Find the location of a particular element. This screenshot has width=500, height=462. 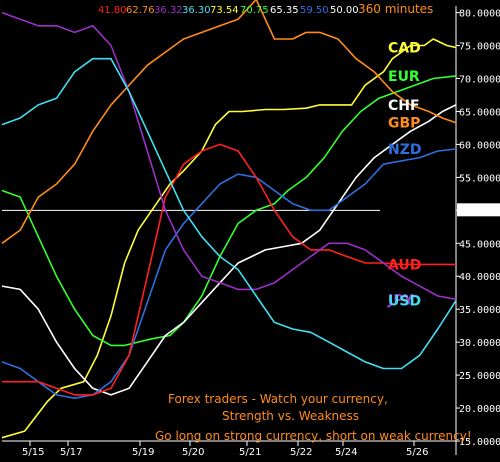

series-label-jpy: JPY is located at coordinates (400, 300).